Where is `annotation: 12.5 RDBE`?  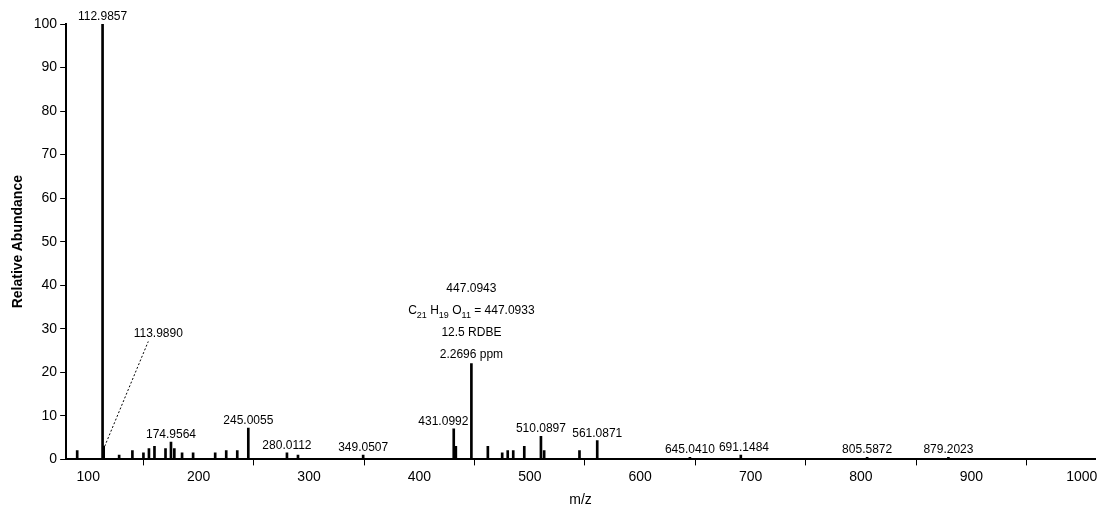
annotation: 12.5 RDBE is located at coordinates (471, 331).